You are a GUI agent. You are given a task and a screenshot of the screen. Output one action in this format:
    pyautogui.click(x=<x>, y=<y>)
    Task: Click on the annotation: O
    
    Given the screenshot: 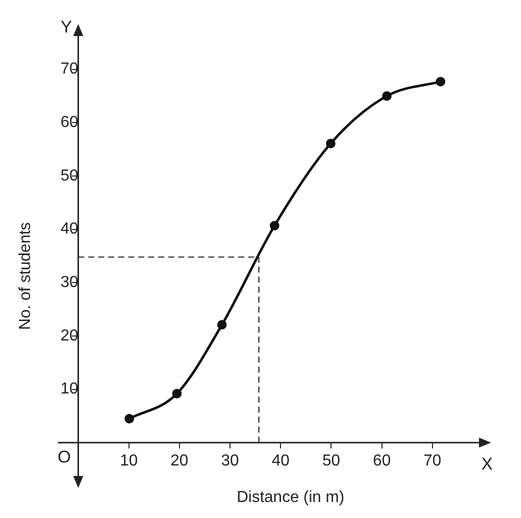 What is the action you would take?
    pyautogui.click(x=64, y=456)
    